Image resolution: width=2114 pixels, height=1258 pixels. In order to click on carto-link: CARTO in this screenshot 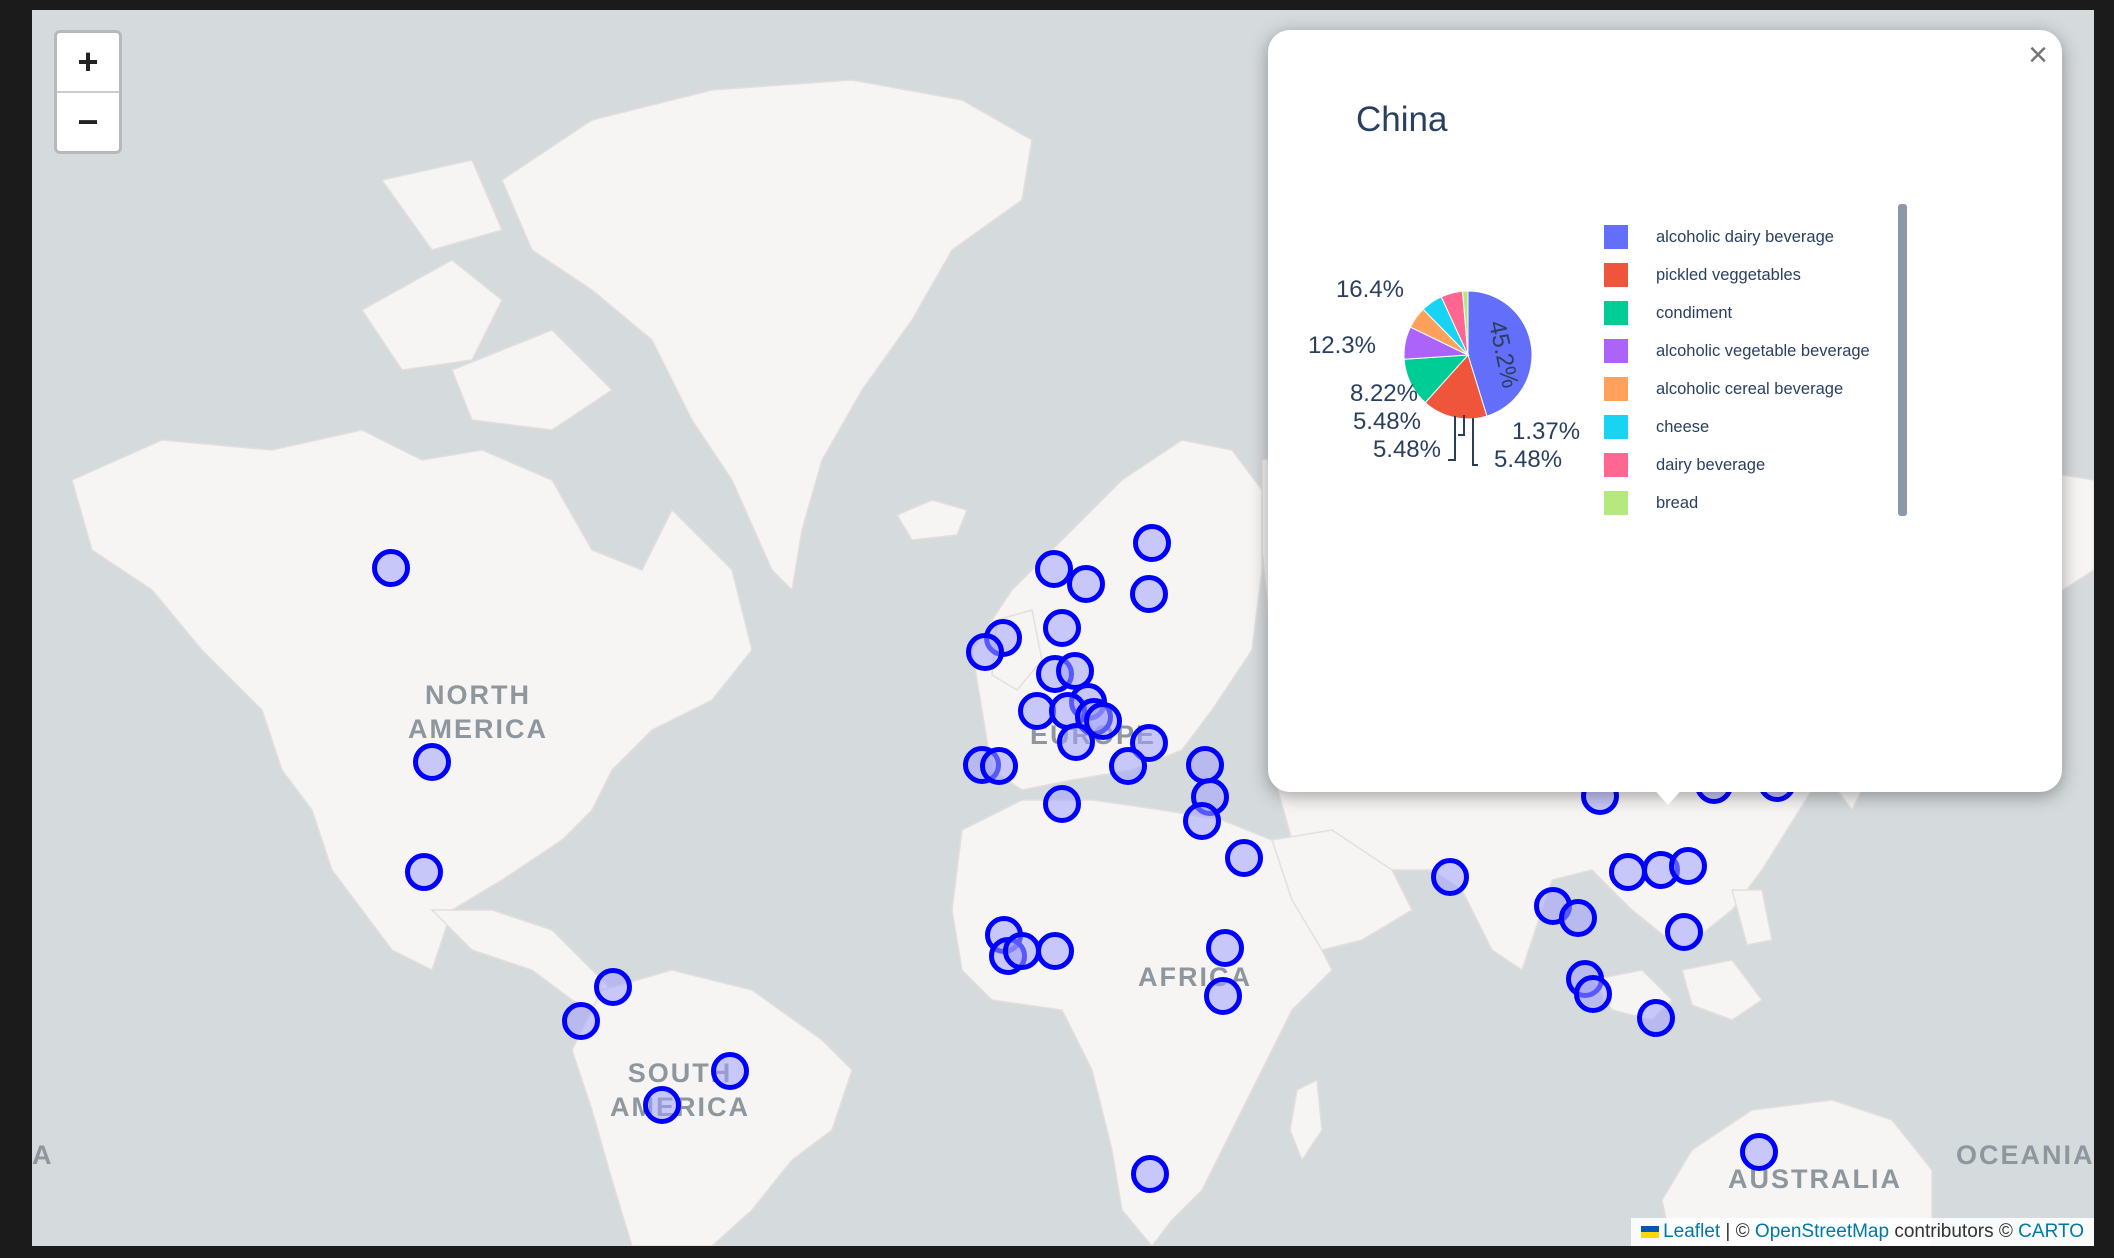, I will do `click(2051, 1231)`.